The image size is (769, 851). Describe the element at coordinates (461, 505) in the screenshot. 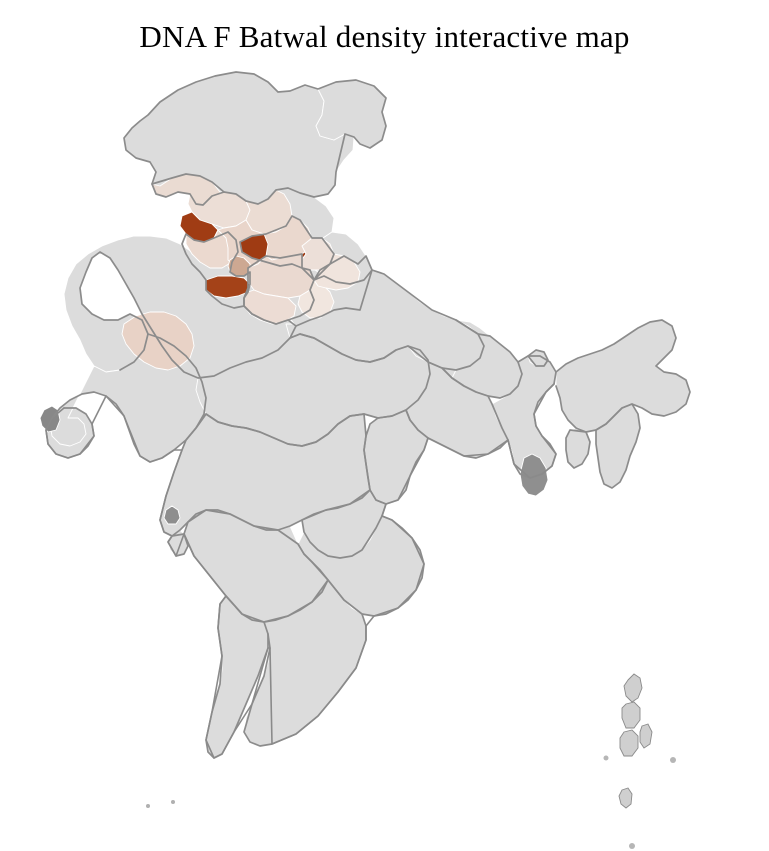

I see `coastline-east` at that location.